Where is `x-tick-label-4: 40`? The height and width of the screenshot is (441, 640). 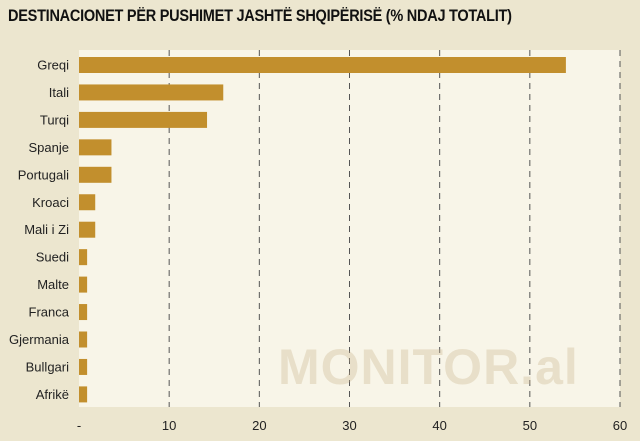 x-tick-label-4: 40 is located at coordinates (439, 425).